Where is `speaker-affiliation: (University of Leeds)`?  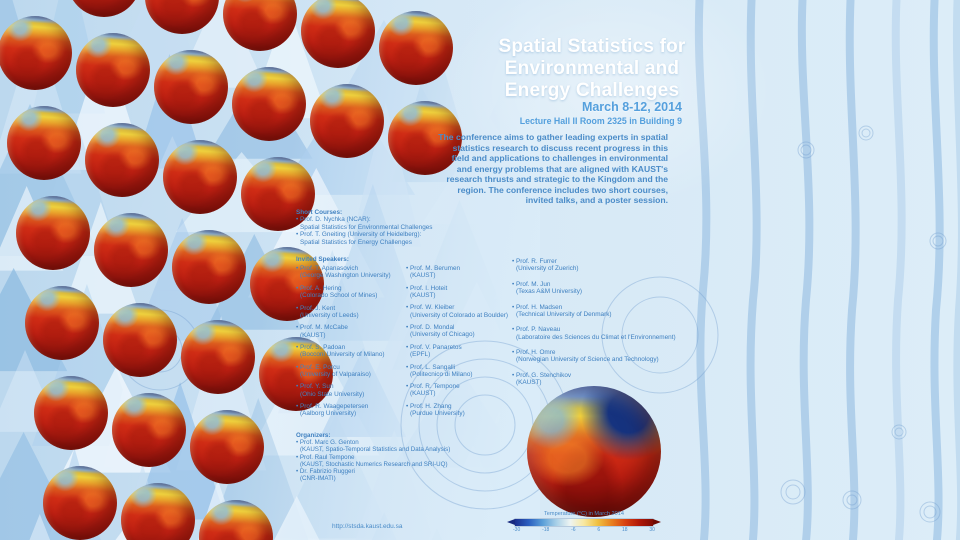
speaker-affiliation: (University of Leeds) is located at coordinates (329, 315).